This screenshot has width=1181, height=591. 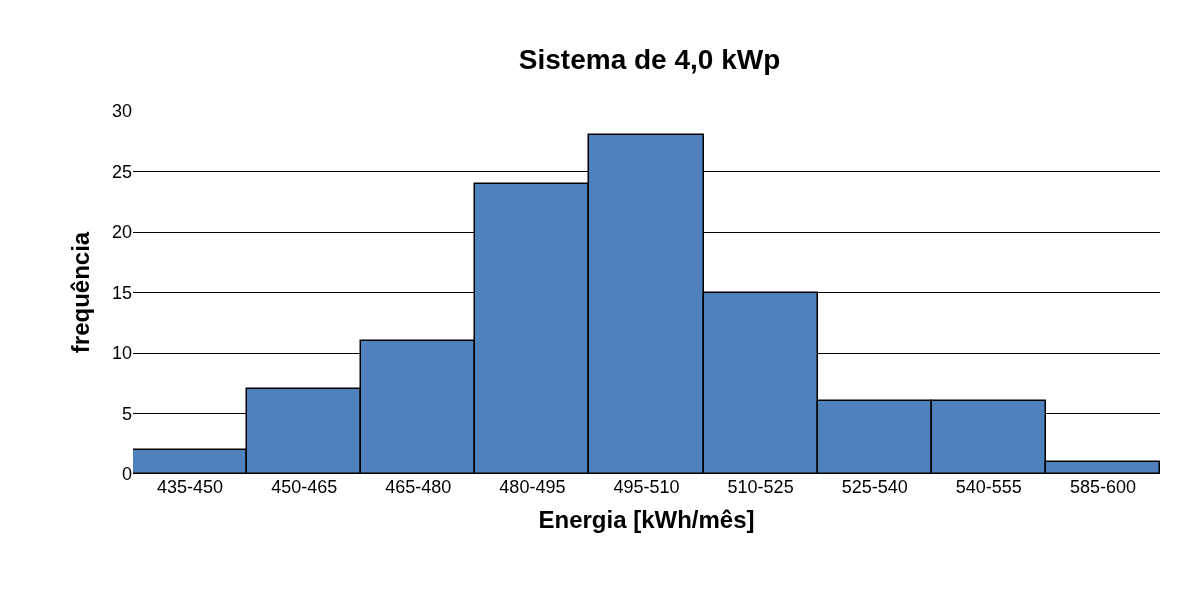 What do you see at coordinates (121, 171) in the screenshot?
I see `y-tick-label: 25` at bounding box center [121, 171].